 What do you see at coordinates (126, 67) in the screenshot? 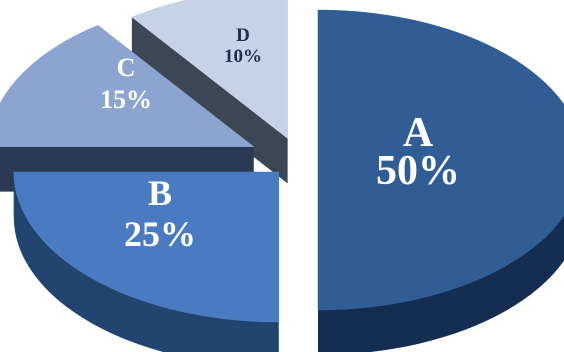
I see `slice-c-label: C` at bounding box center [126, 67].